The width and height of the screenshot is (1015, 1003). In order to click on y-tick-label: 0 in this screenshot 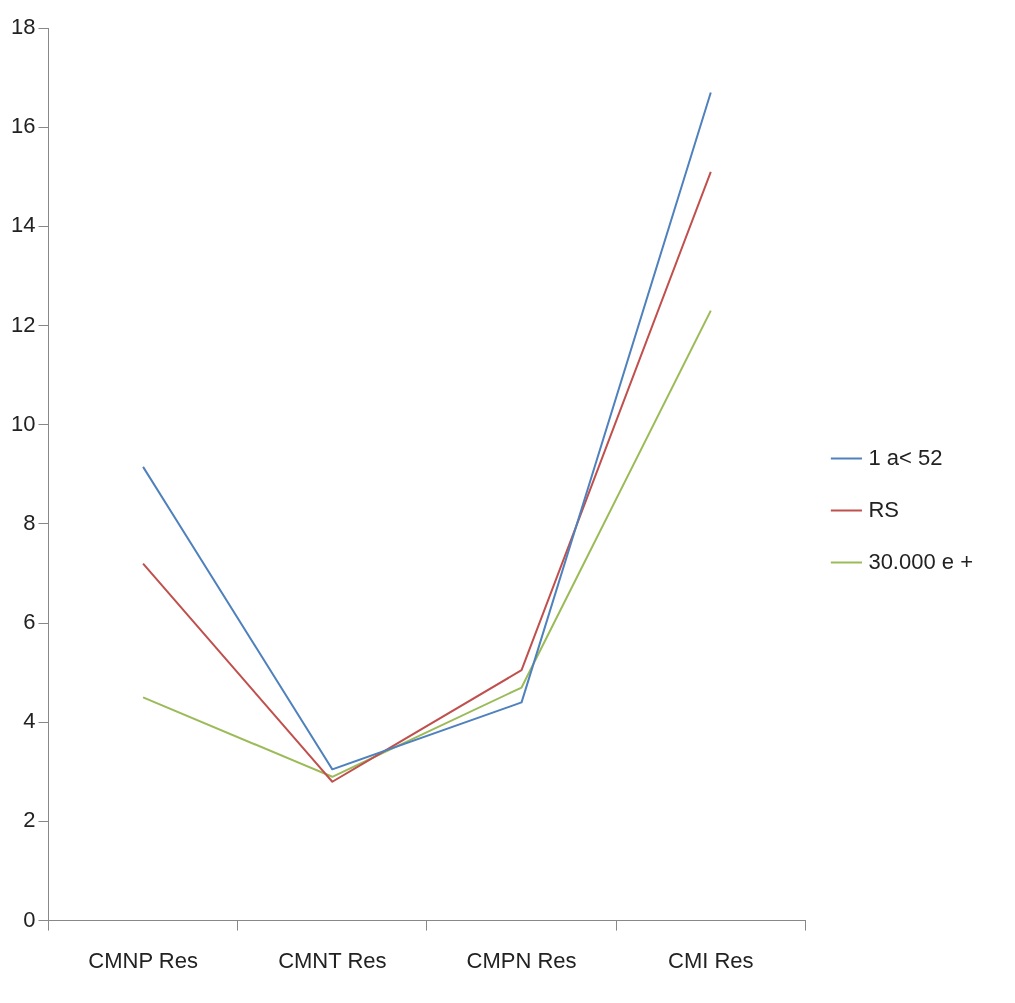, I will do `click(29, 919)`.